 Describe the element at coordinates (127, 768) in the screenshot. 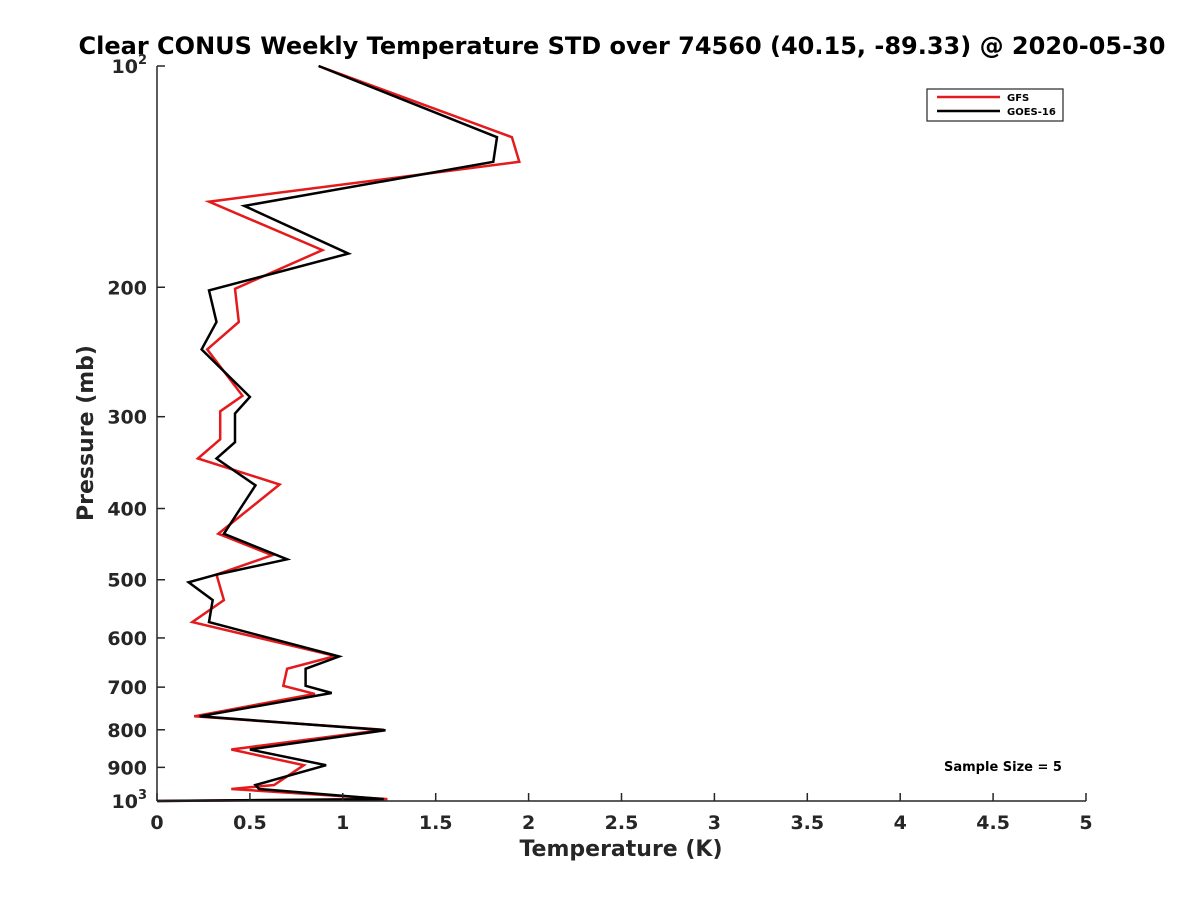

I see `y-tick-label: 900` at that location.